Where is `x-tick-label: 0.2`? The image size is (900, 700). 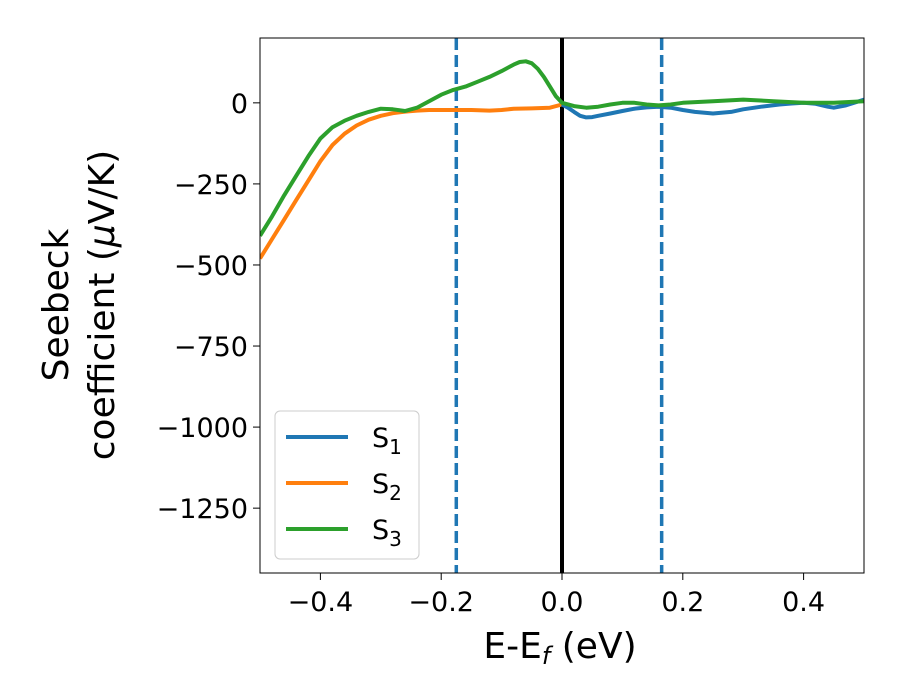 x-tick-label: 0.2 is located at coordinates (682, 602).